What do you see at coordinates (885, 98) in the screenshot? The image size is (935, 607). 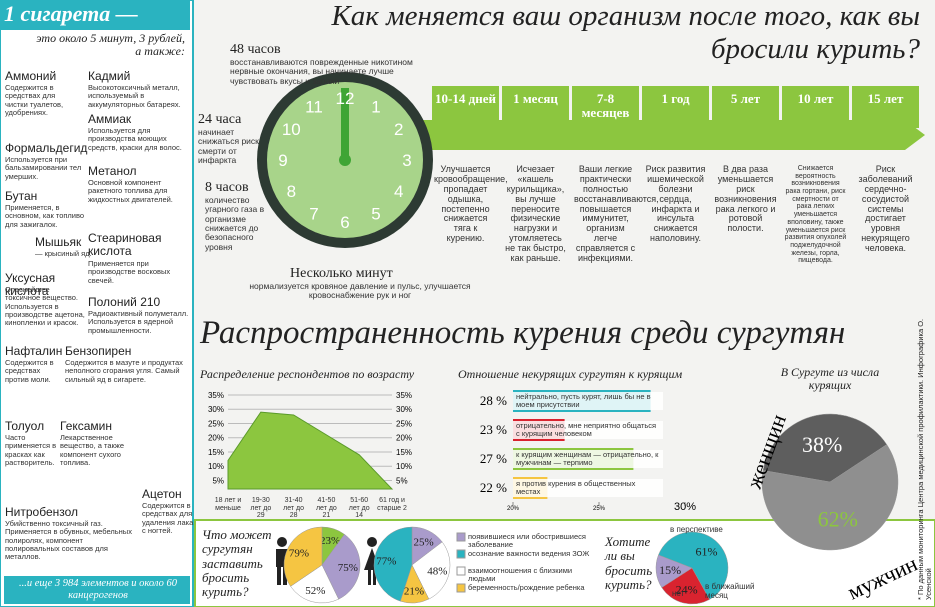 I see `period: 15 лет` at bounding box center [885, 98].